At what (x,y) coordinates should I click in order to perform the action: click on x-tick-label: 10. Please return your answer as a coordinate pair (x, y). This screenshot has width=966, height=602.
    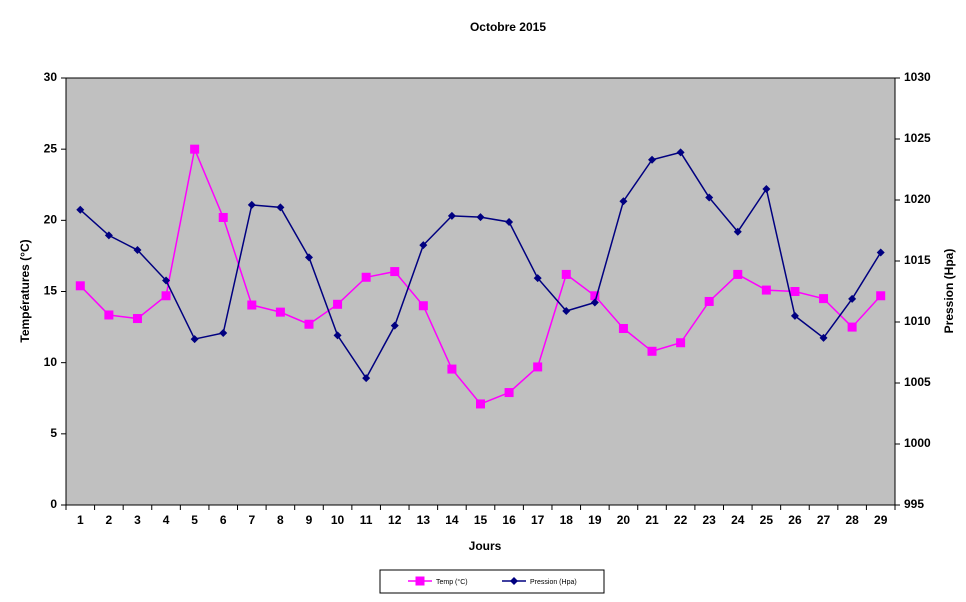
    Looking at the image, I should click on (338, 520).